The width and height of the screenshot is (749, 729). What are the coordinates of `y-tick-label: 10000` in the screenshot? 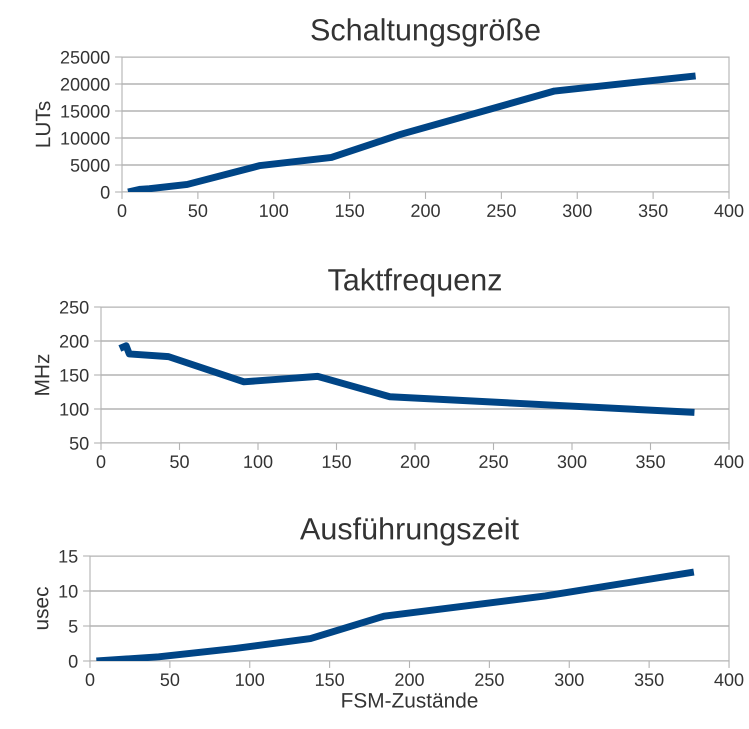 It's located at (85, 138).